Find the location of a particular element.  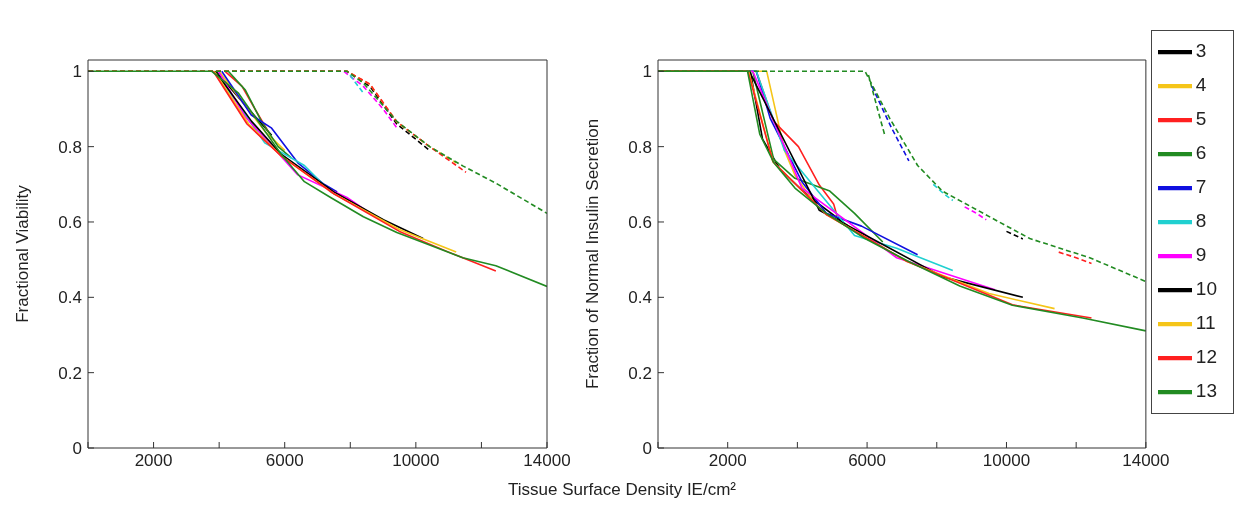

legend-label: 7 is located at coordinates (1201, 187).